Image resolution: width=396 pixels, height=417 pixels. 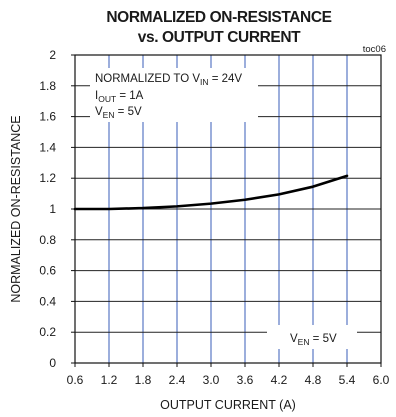 I want to click on chart-reference: toc06, so click(x=374, y=49).